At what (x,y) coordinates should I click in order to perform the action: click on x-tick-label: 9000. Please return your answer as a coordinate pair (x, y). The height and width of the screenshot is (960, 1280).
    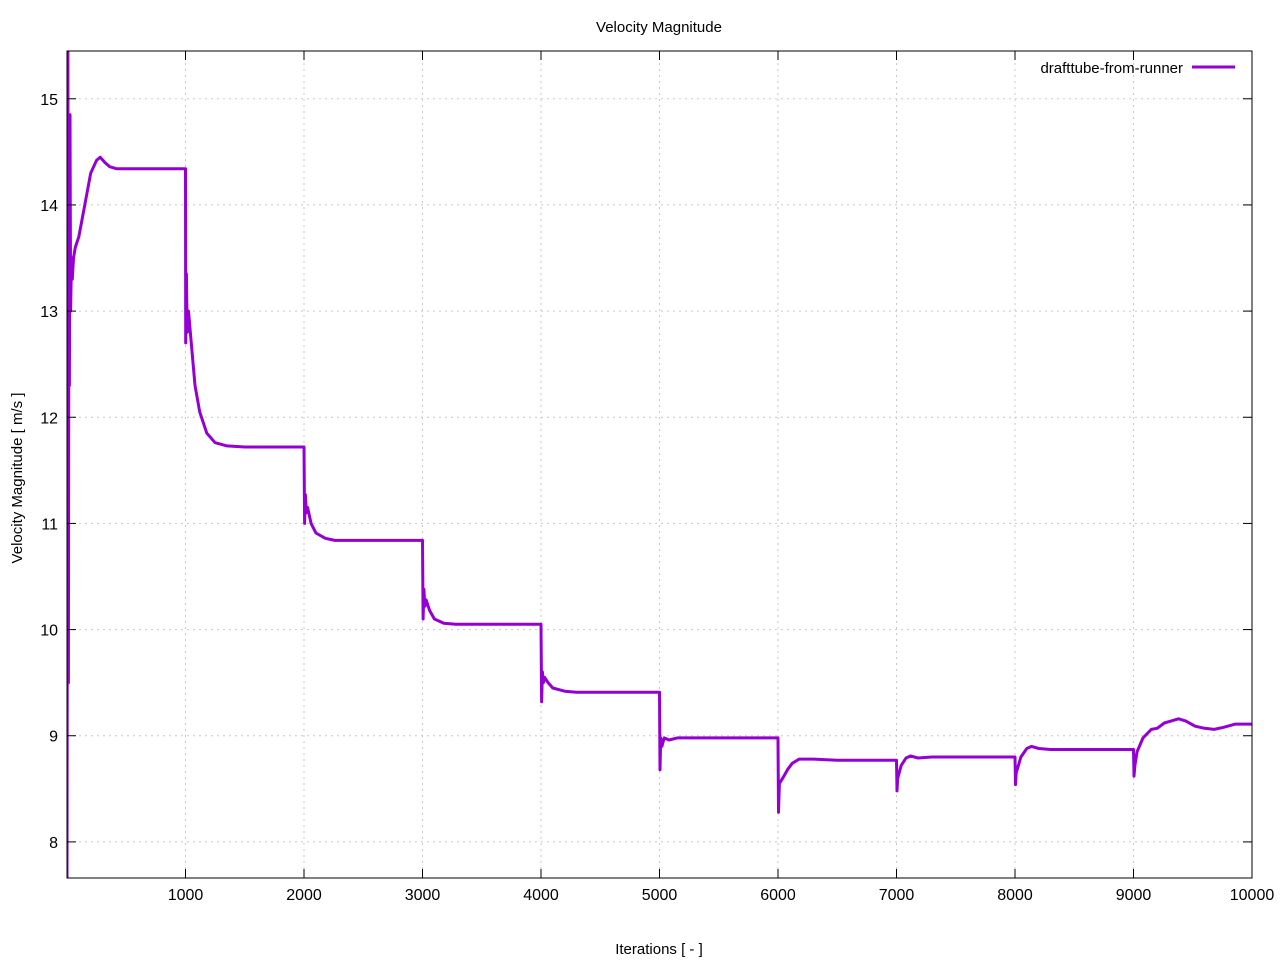
    Looking at the image, I should click on (1134, 895).